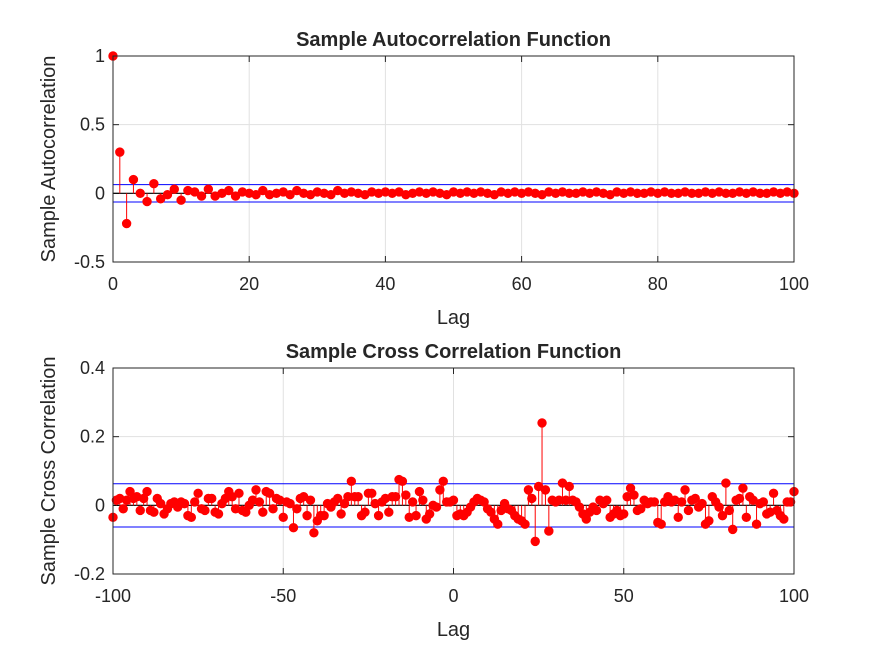 The image size is (875, 656). What do you see at coordinates (453, 40) in the screenshot?
I see `acf-title: Sample Autocorrelation Function` at bounding box center [453, 40].